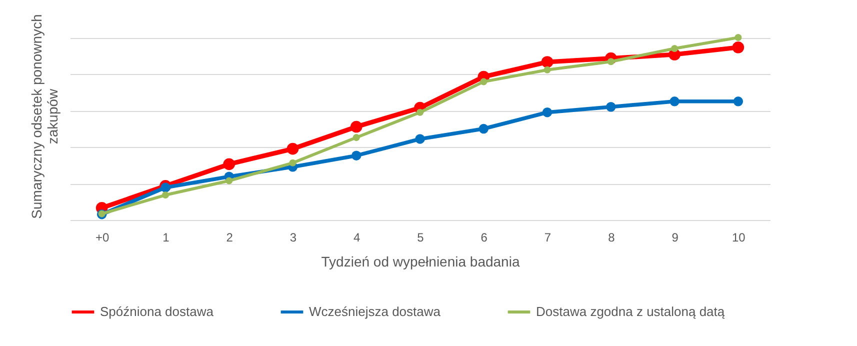 This screenshot has height=346, width=857. I want to click on x-tick-label: 6, so click(484, 237).